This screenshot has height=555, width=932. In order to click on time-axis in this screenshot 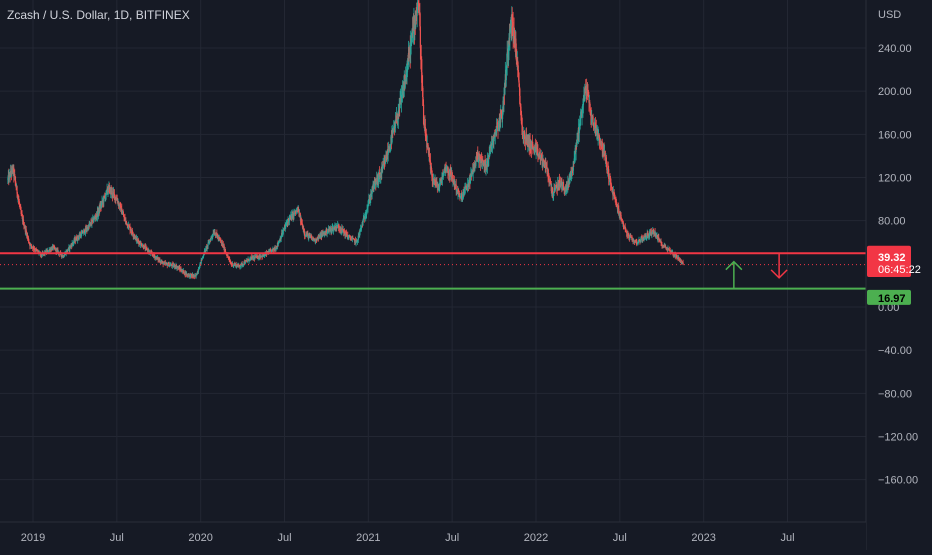, I will do `click(433, 536)`.